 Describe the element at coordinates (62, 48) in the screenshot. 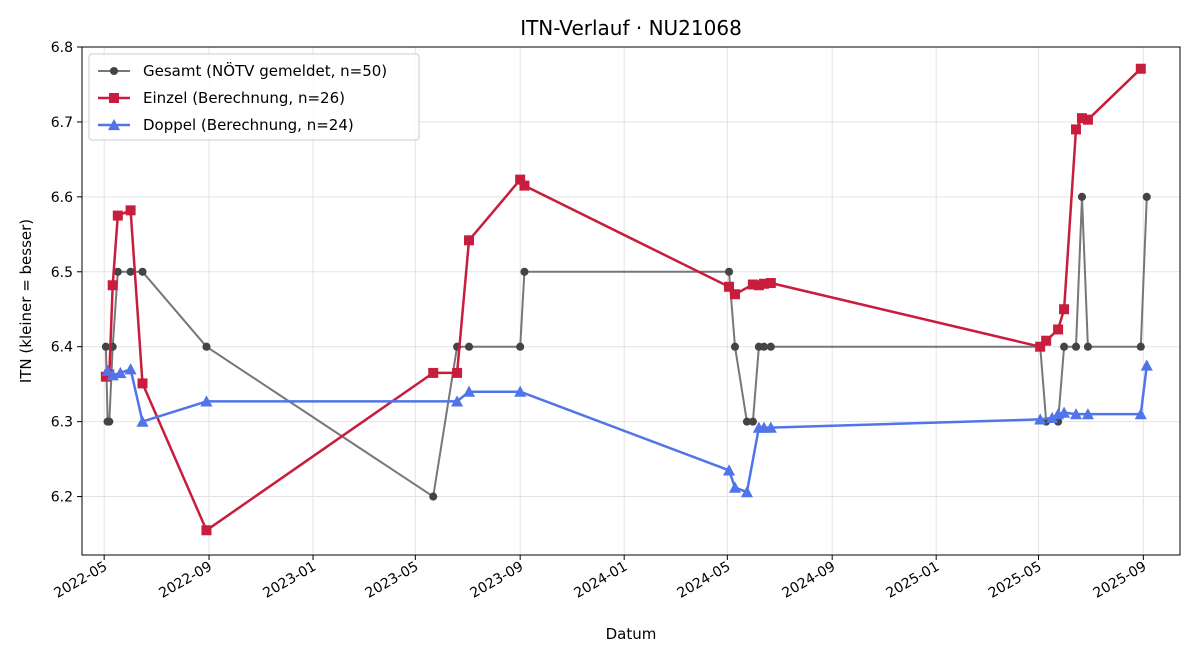

I see `y-tick-label: 6.8` at that location.